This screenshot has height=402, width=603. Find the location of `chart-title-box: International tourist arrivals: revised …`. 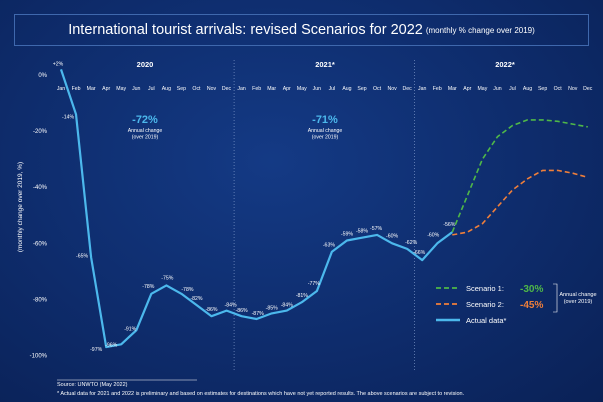

chart-title-box: International tourist arrivals: revised … is located at coordinates (301, 30).